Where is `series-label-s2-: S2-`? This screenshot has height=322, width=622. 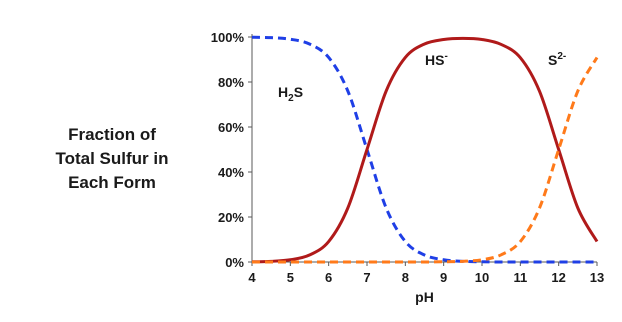
series-label-s2-: S2- is located at coordinates (557, 59).